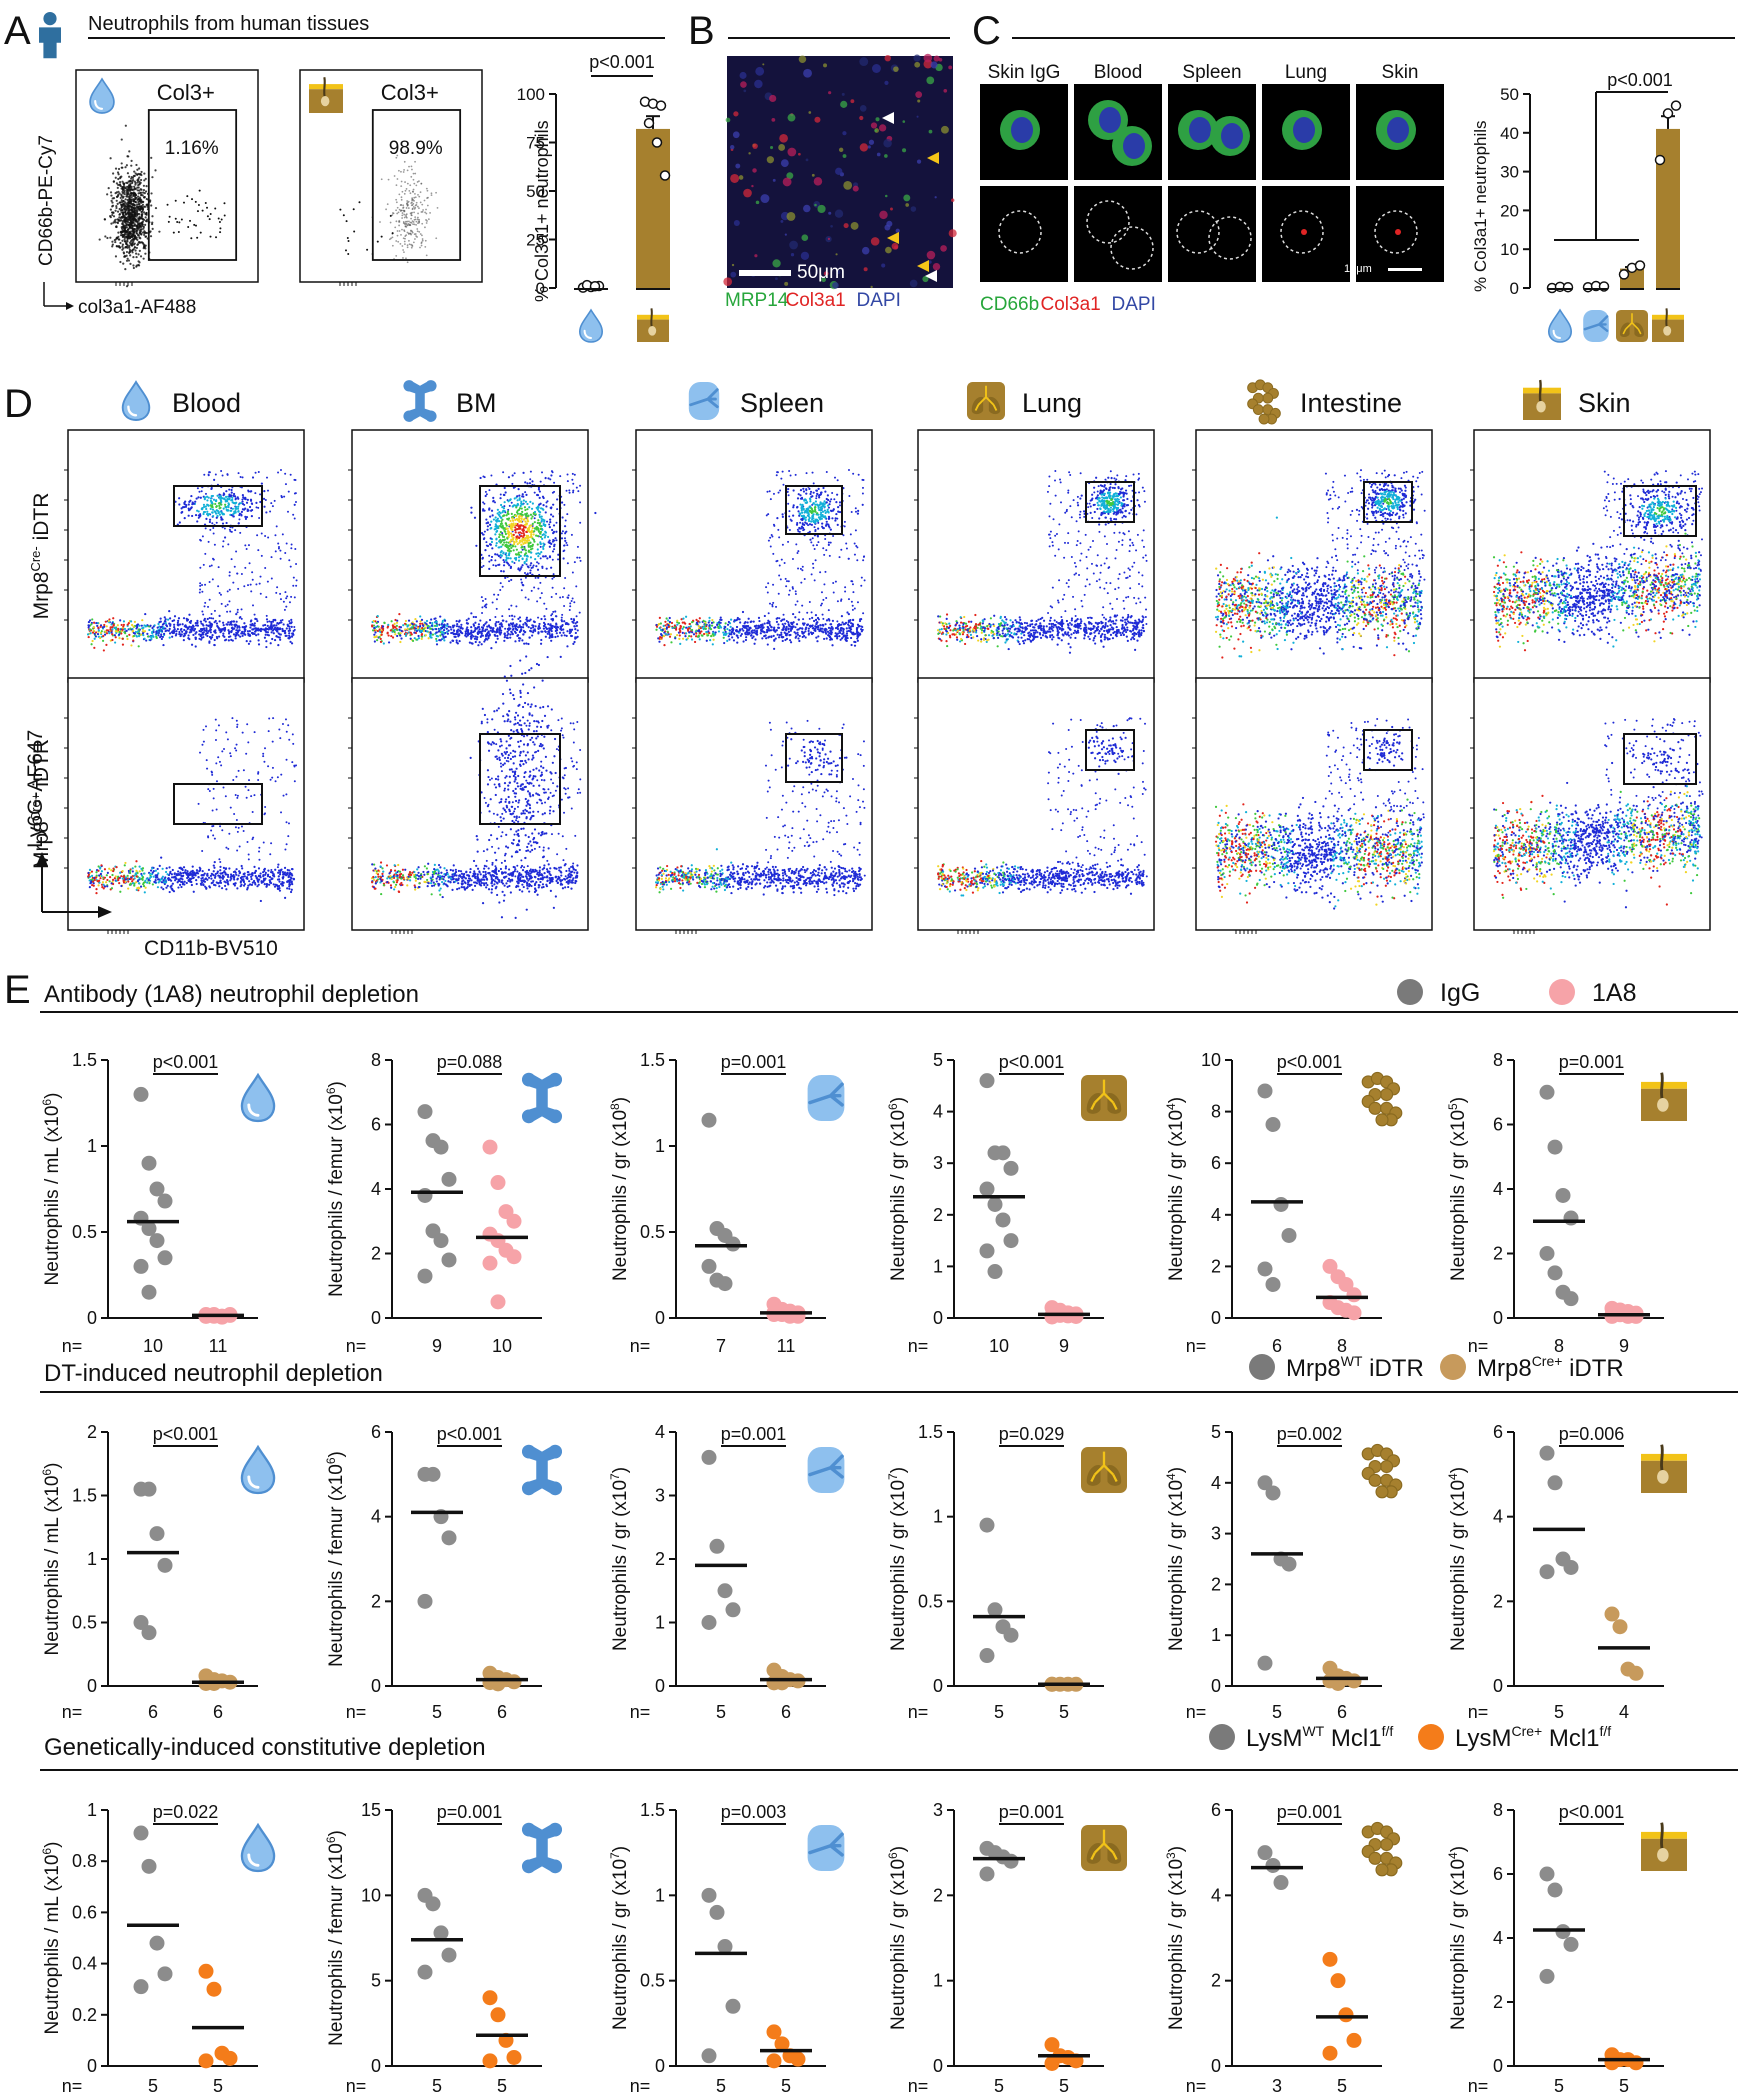  Describe the element at coordinates (986, 31) in the screenshot. I see `panel-letter-c: C` at that location.